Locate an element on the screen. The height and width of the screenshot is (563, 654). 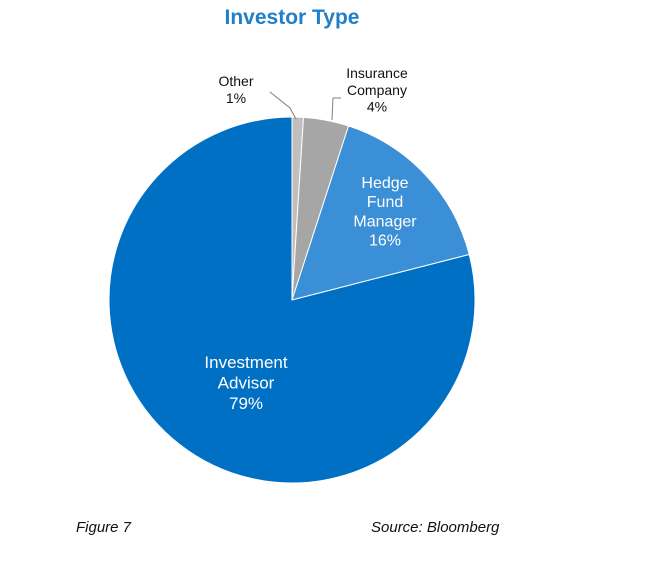
source-label: Source: Bloomberg is located at coordinates (435, 527).